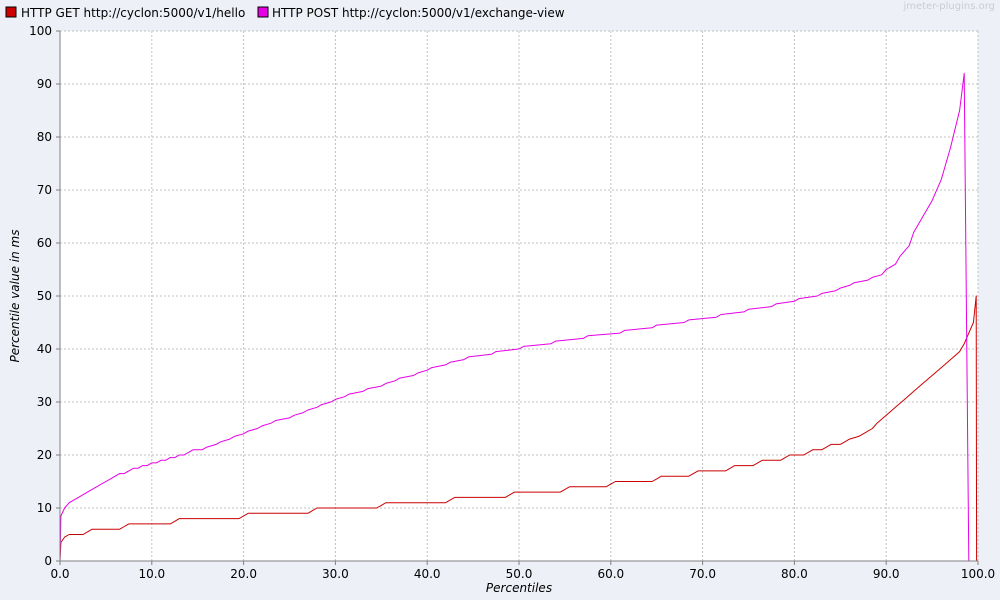 The width and height of the screenshot is (1000, 600). I want to click on legend-item-get: HTTP GET http://cyclon:5000/v1/hello, so click(125, 13).